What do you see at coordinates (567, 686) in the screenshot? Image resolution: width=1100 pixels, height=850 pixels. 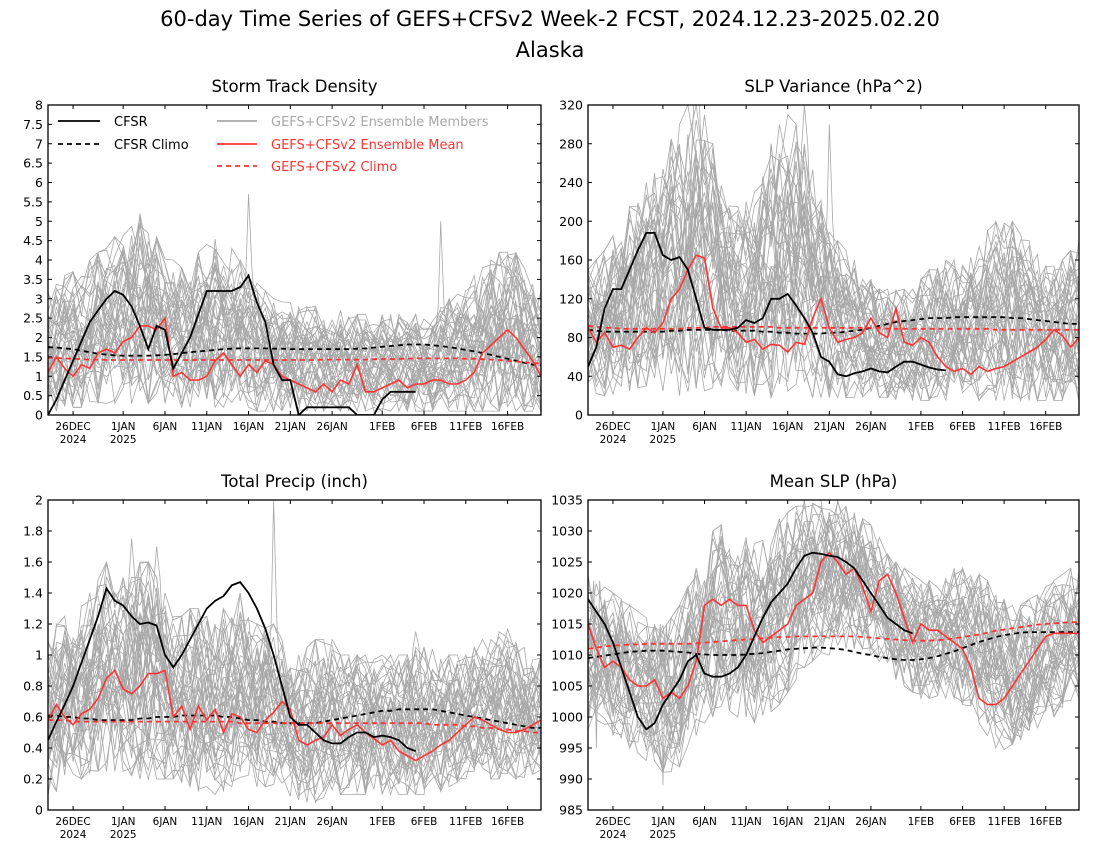 I see `y-tick-label: 1005` at bounding box center [567, 686].